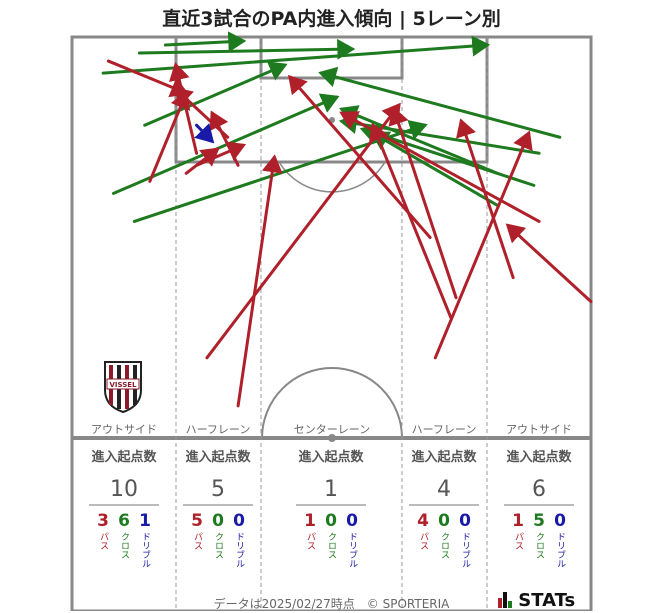 The image size is (663, 613). I want to click on pass-count: 3, so click(103, 521).